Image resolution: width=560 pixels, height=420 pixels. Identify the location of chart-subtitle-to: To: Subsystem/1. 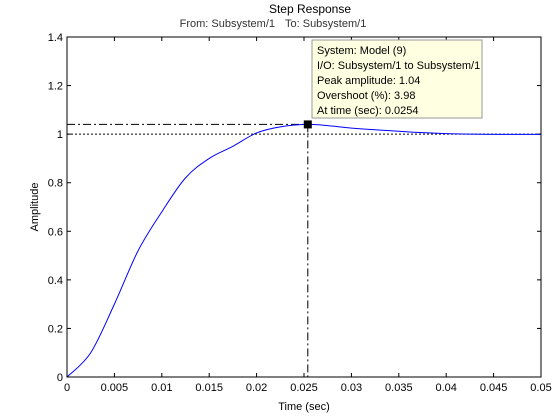
(325, 24).